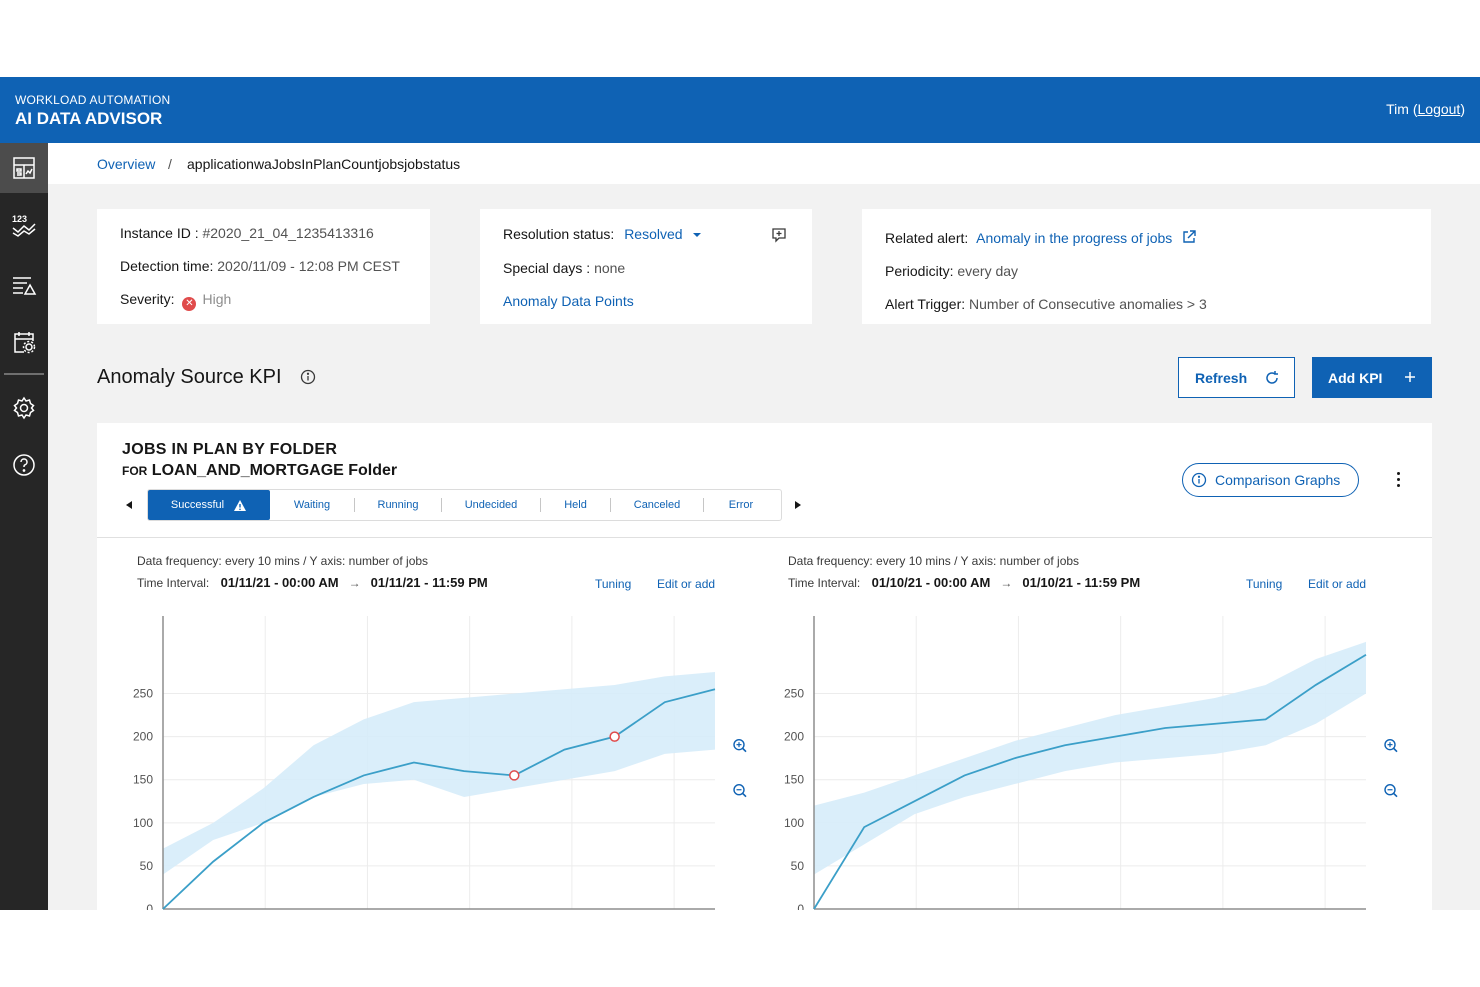  What do you see at coordinates (279, 582) in the screenshot?
I see `chart1-from: 01/11/21 - 00:00 AM` at bounding box center [279, 582].